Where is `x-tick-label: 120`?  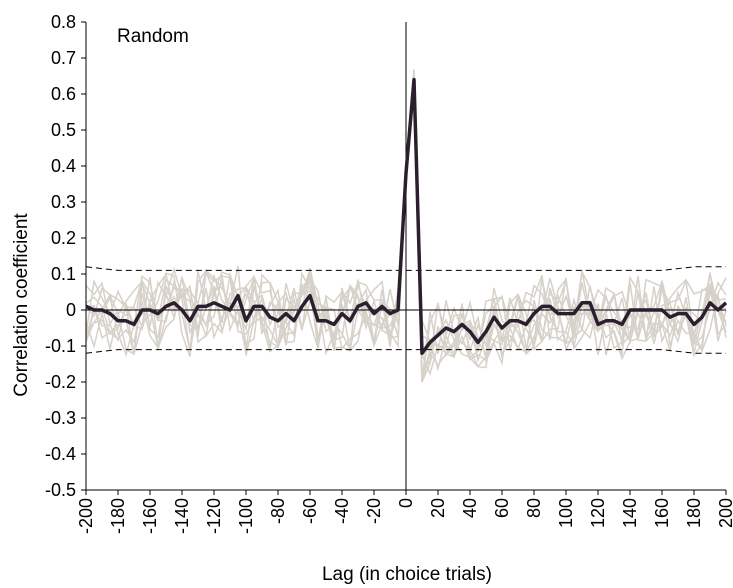 x-tick-label: 120 is located at coordinates (598, 513).